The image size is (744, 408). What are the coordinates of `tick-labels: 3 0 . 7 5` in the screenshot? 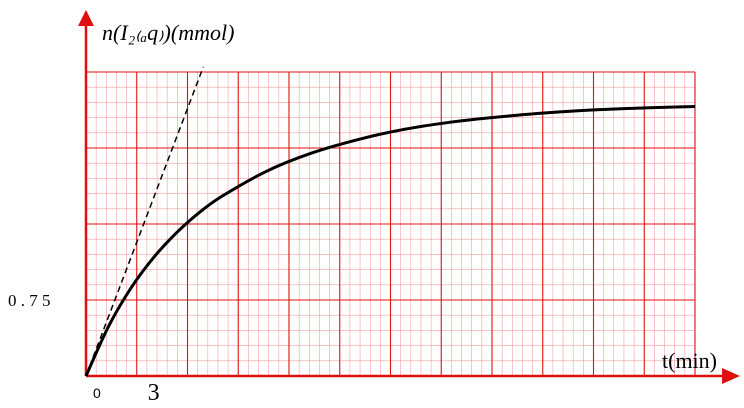 It's located at (84, 348).